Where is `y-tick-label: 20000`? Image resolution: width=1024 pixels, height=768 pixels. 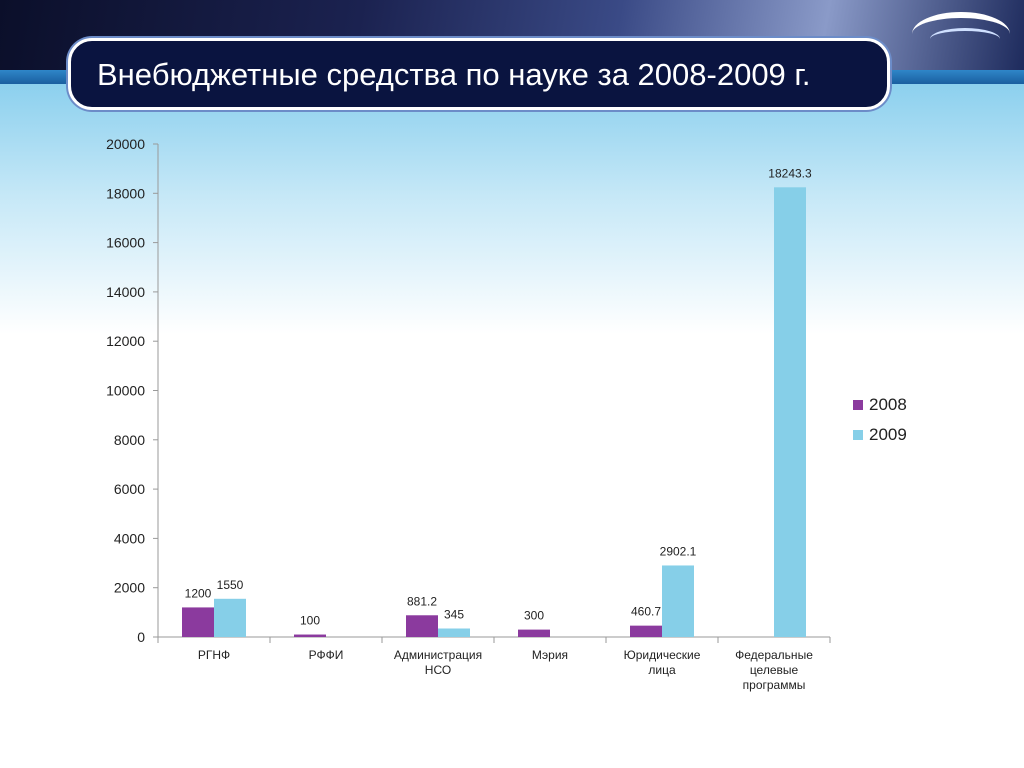 y-tick-label: 20000 is located at coordinates (125, 144).